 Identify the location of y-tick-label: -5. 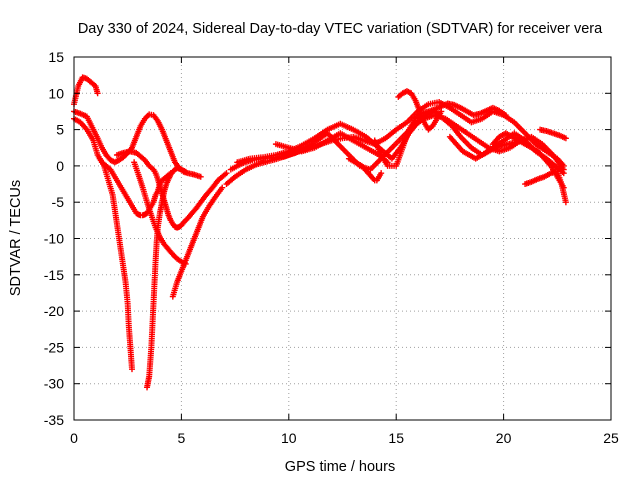
(58, 202).